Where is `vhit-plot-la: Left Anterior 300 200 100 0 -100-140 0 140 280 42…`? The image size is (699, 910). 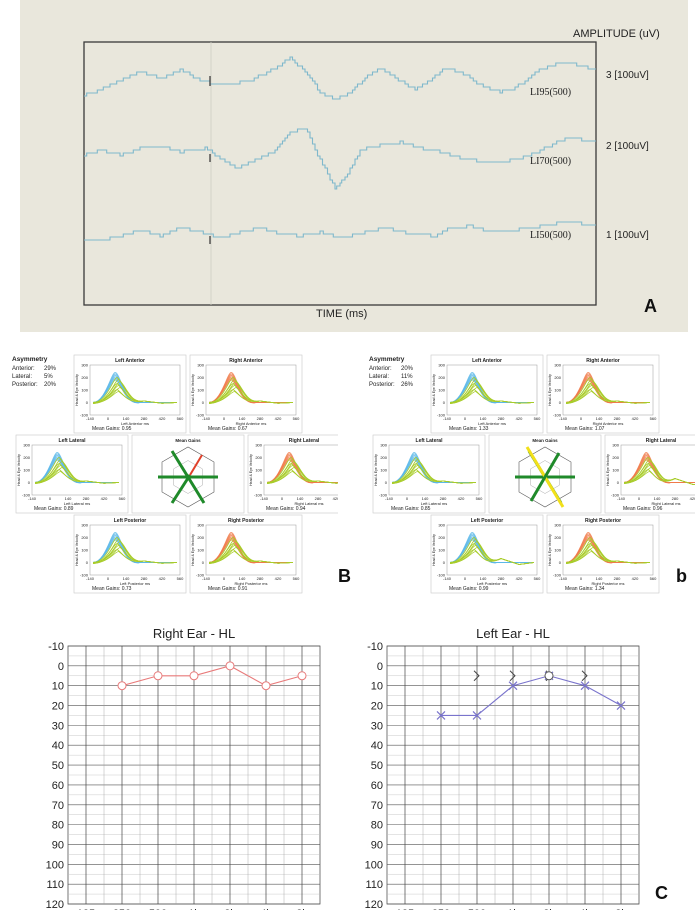 vhit-plot-la: Left Anterior 300 200 100 0 -100-140 0 140 280 42… is located at coordinates (487, 394).